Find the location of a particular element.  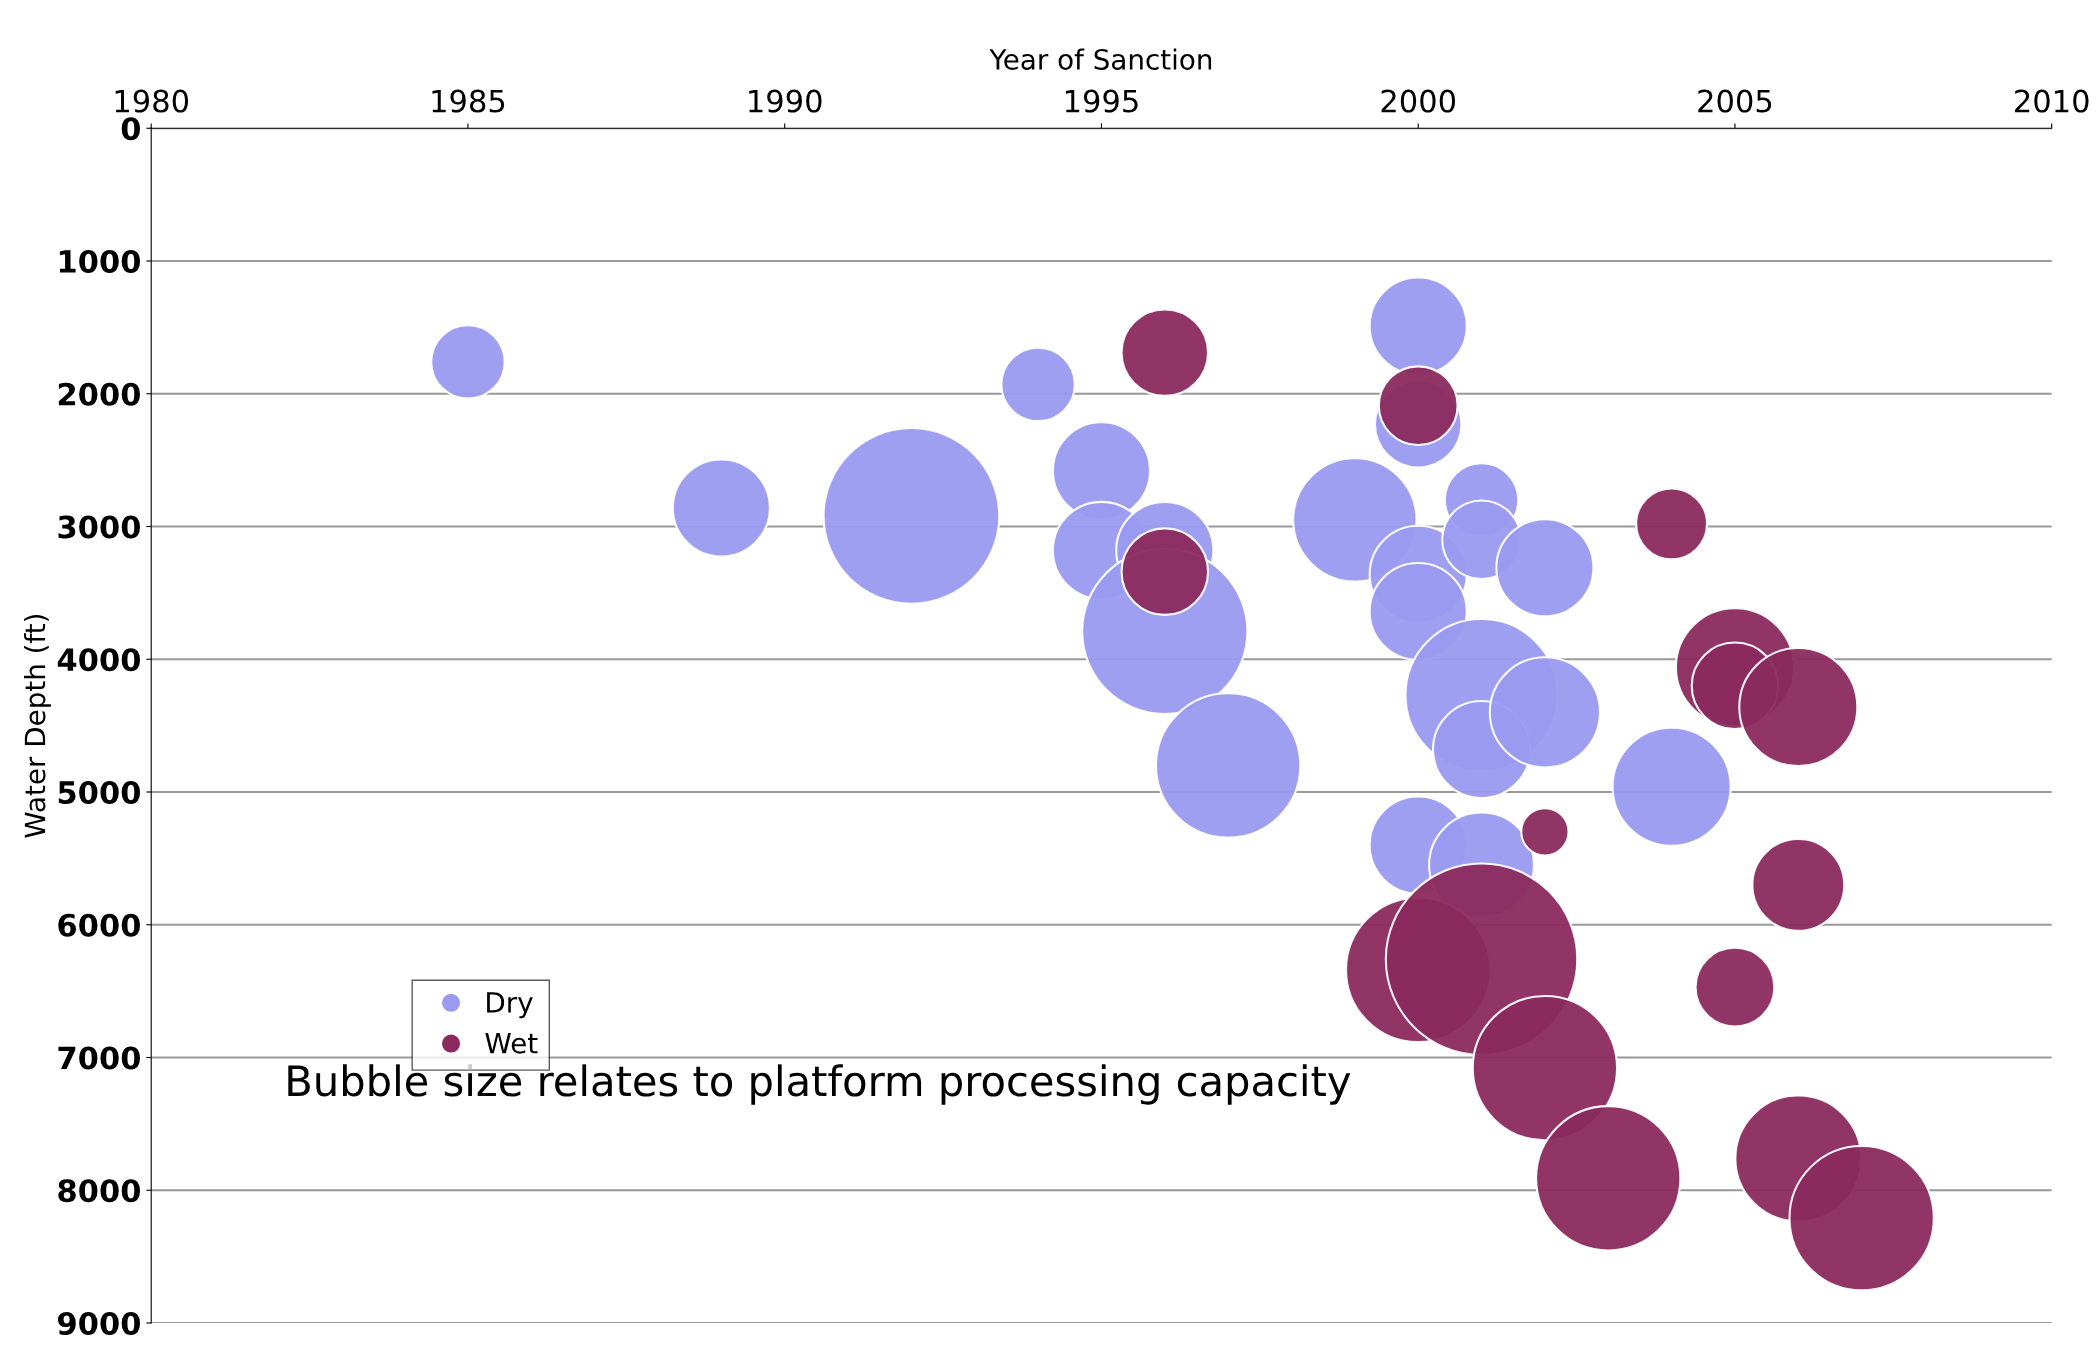

x-tick-label: 1980 is located at coordinates (152, 101).